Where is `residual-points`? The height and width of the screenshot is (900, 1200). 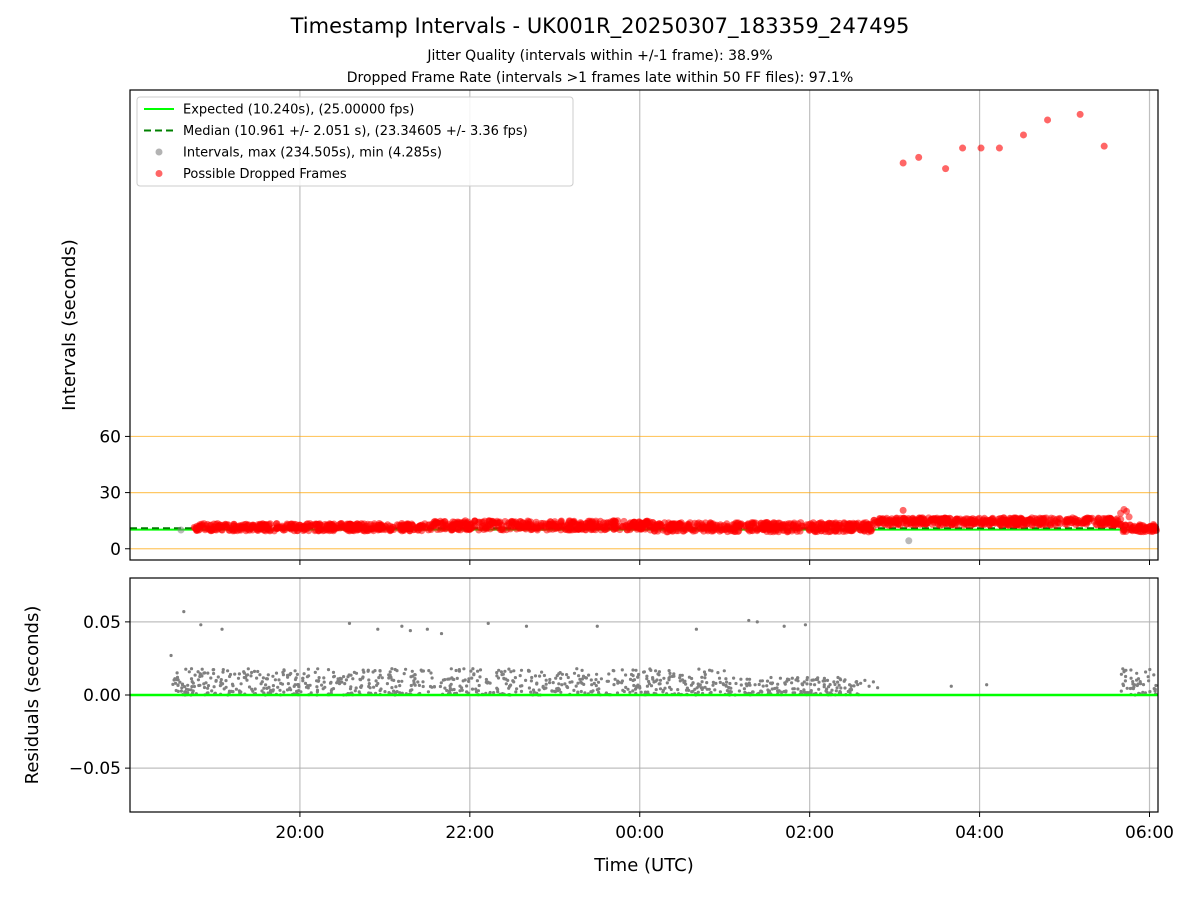
residual-points is located at coordinates (664, 682).